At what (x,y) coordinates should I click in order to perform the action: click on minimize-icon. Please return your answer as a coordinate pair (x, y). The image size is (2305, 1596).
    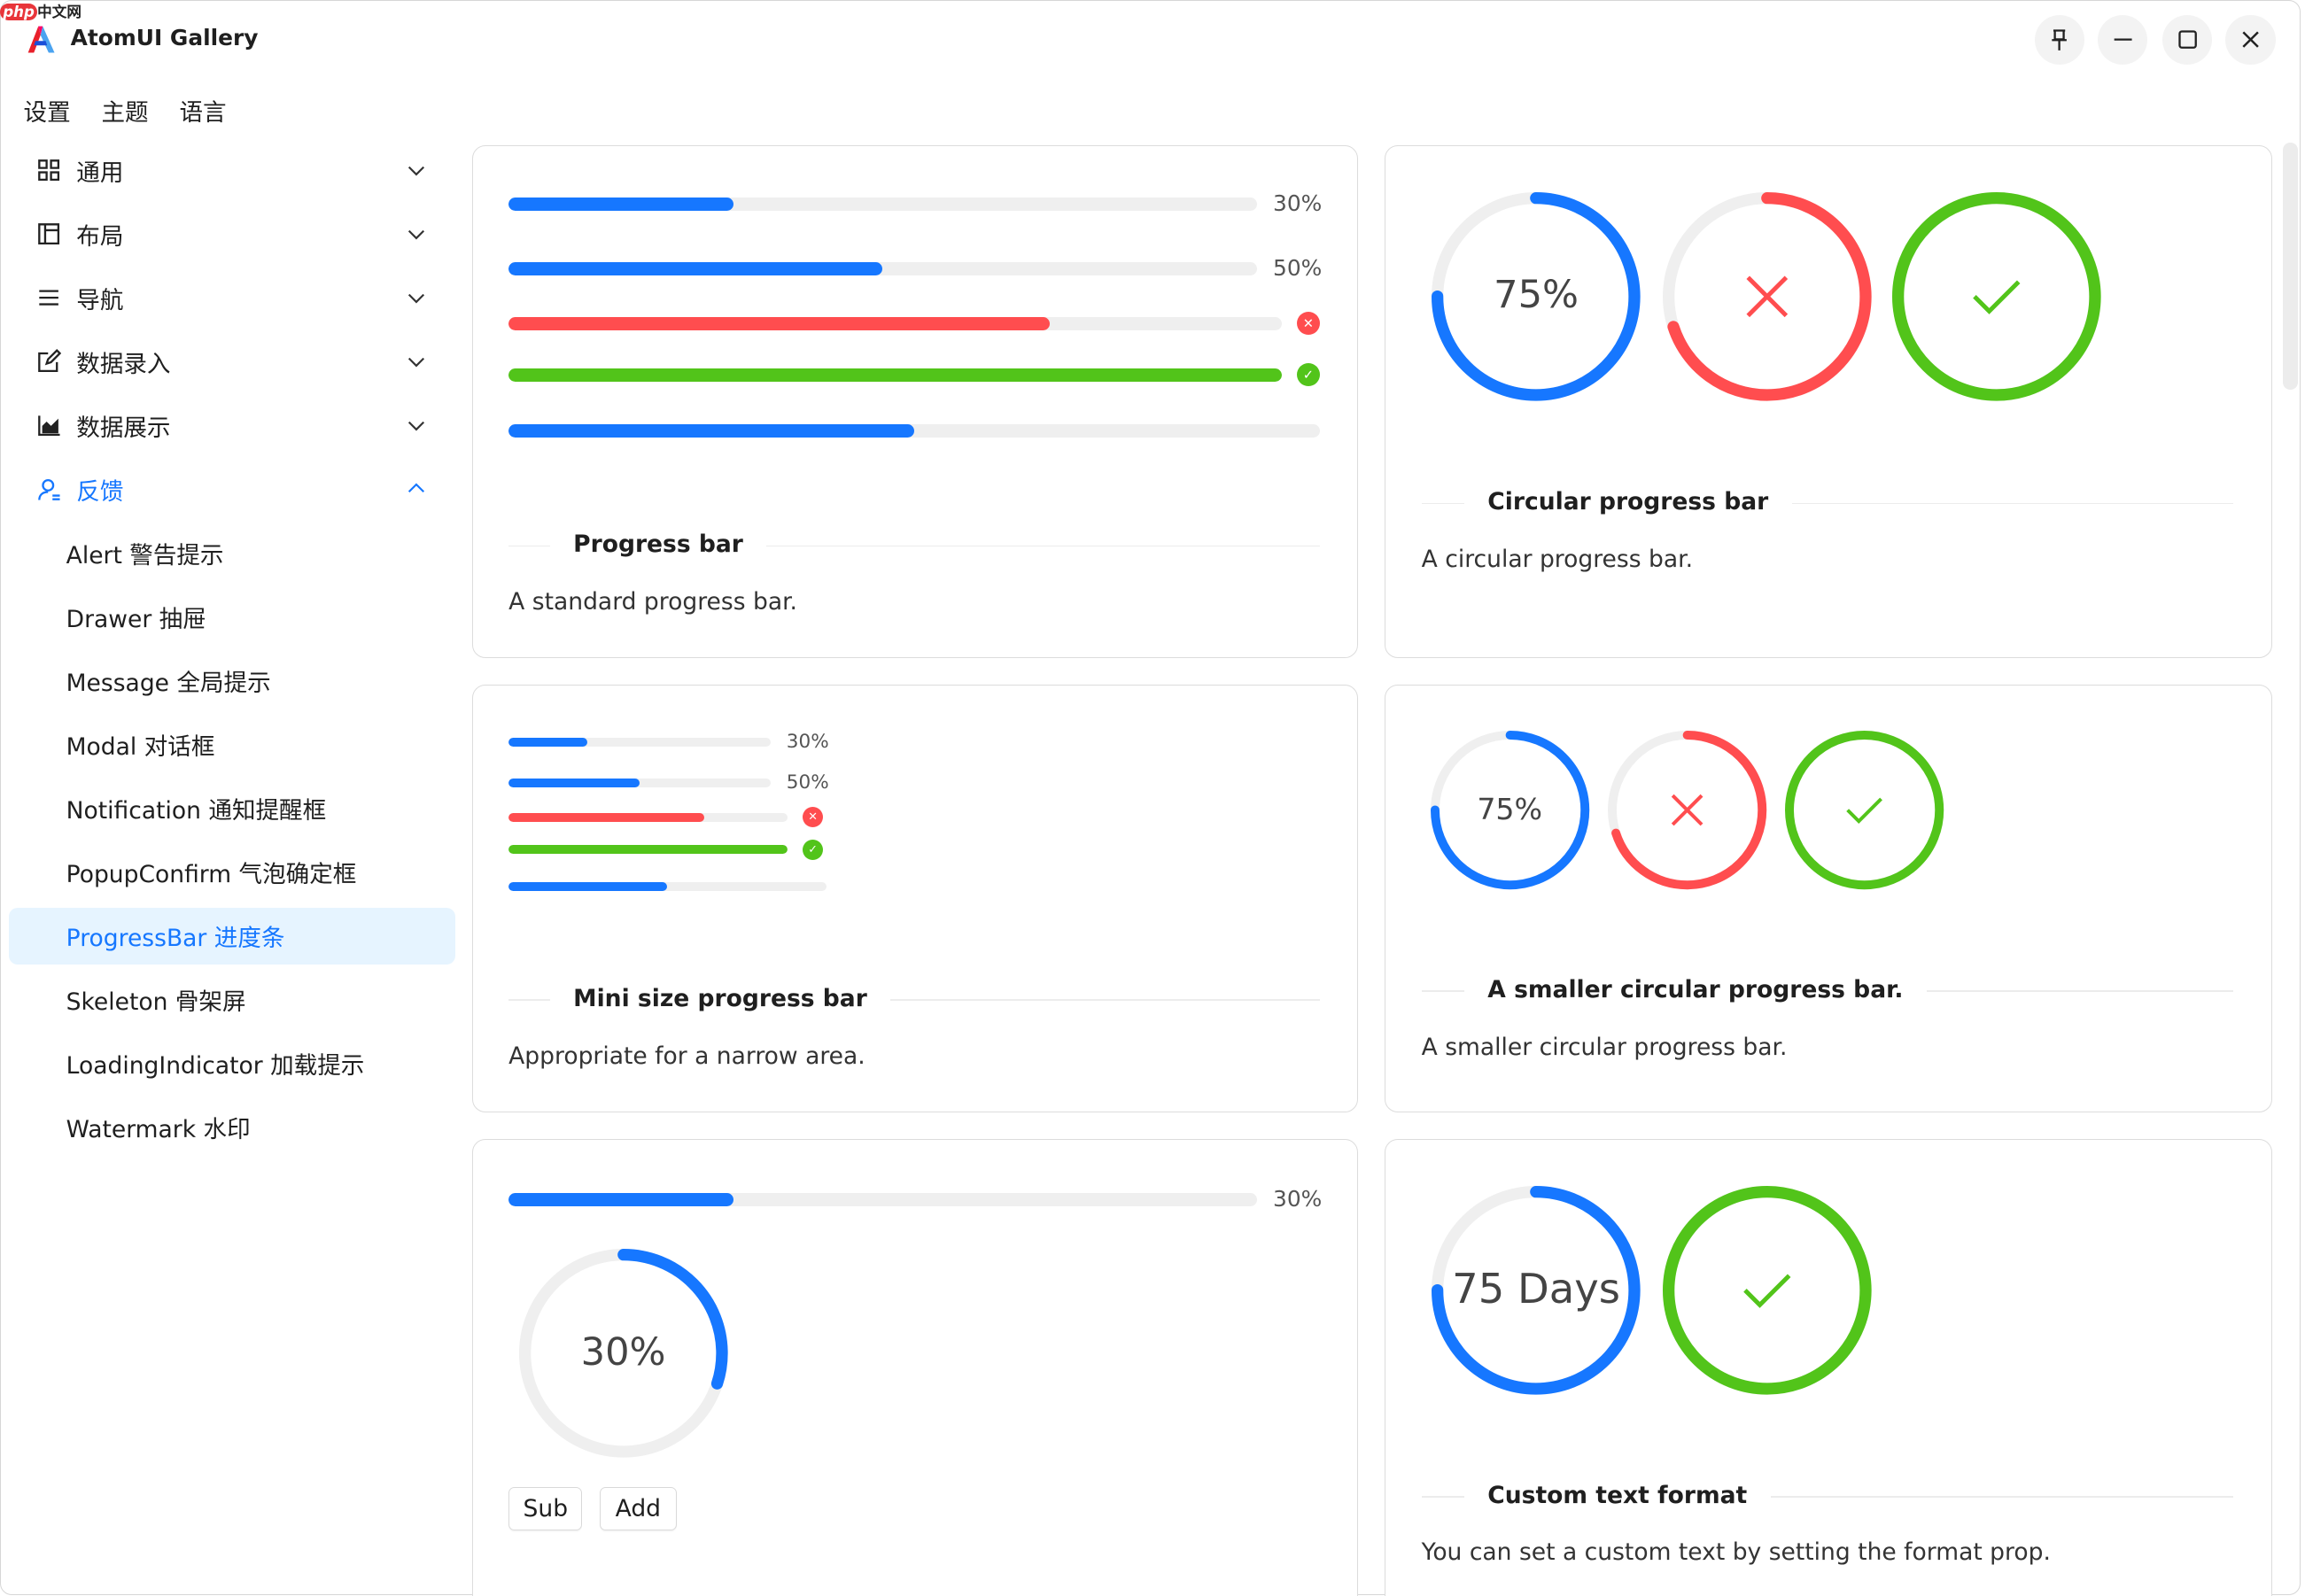
    Looking at the image, I should click on (2123, 40).